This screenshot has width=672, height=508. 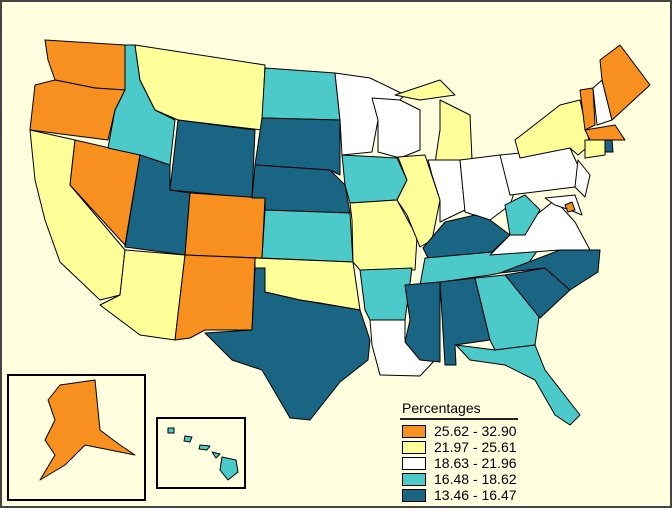 What do you see at coordinates (522, 215) in the screenshot?
I see `state-wv` at bounding box center [522, 215].